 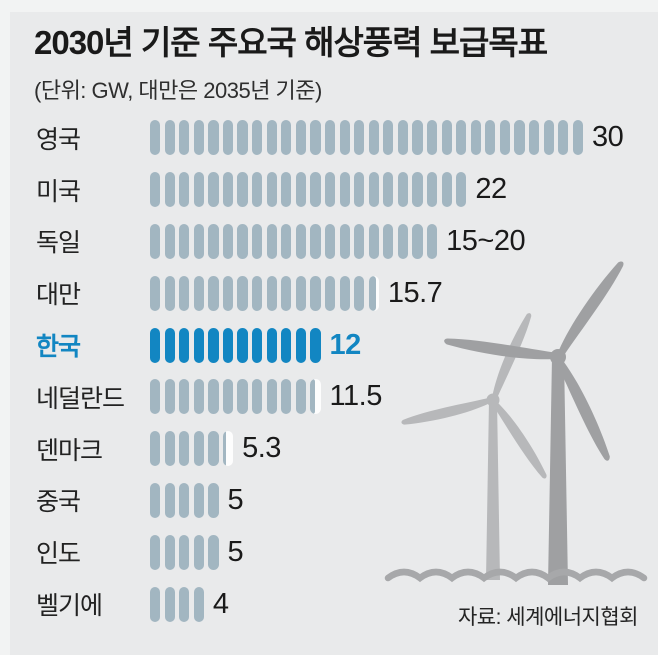 I want to click on chart-row-독일: 독일 15~20, so click(x=329, y=242).